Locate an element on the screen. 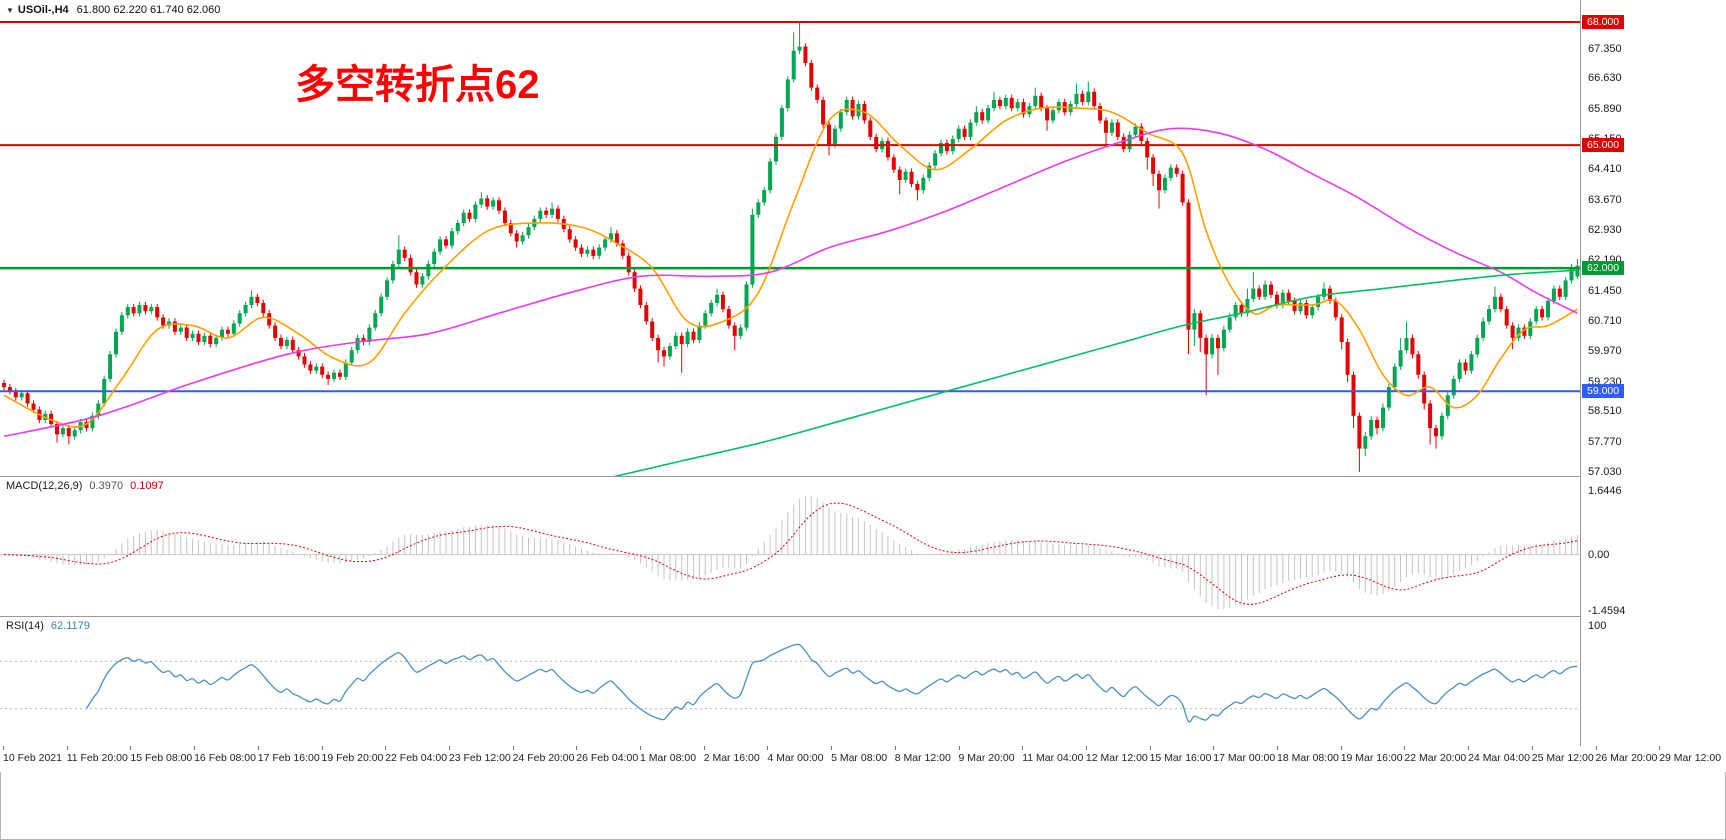  rsi-panel: RSI(14) 62.1179 is located at coordinates (790, 682).